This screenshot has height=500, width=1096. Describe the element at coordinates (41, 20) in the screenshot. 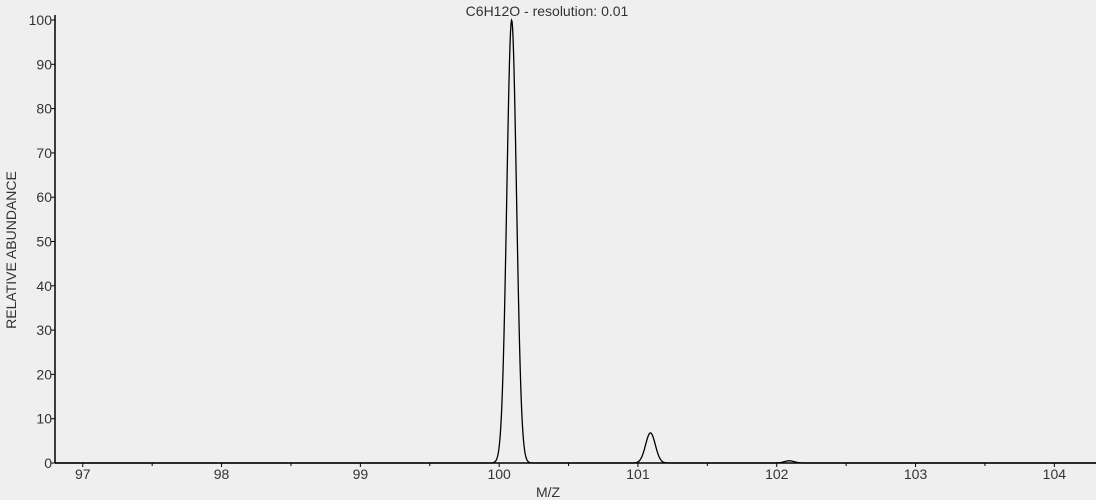

I see `y-tick-label: 100` at that location.